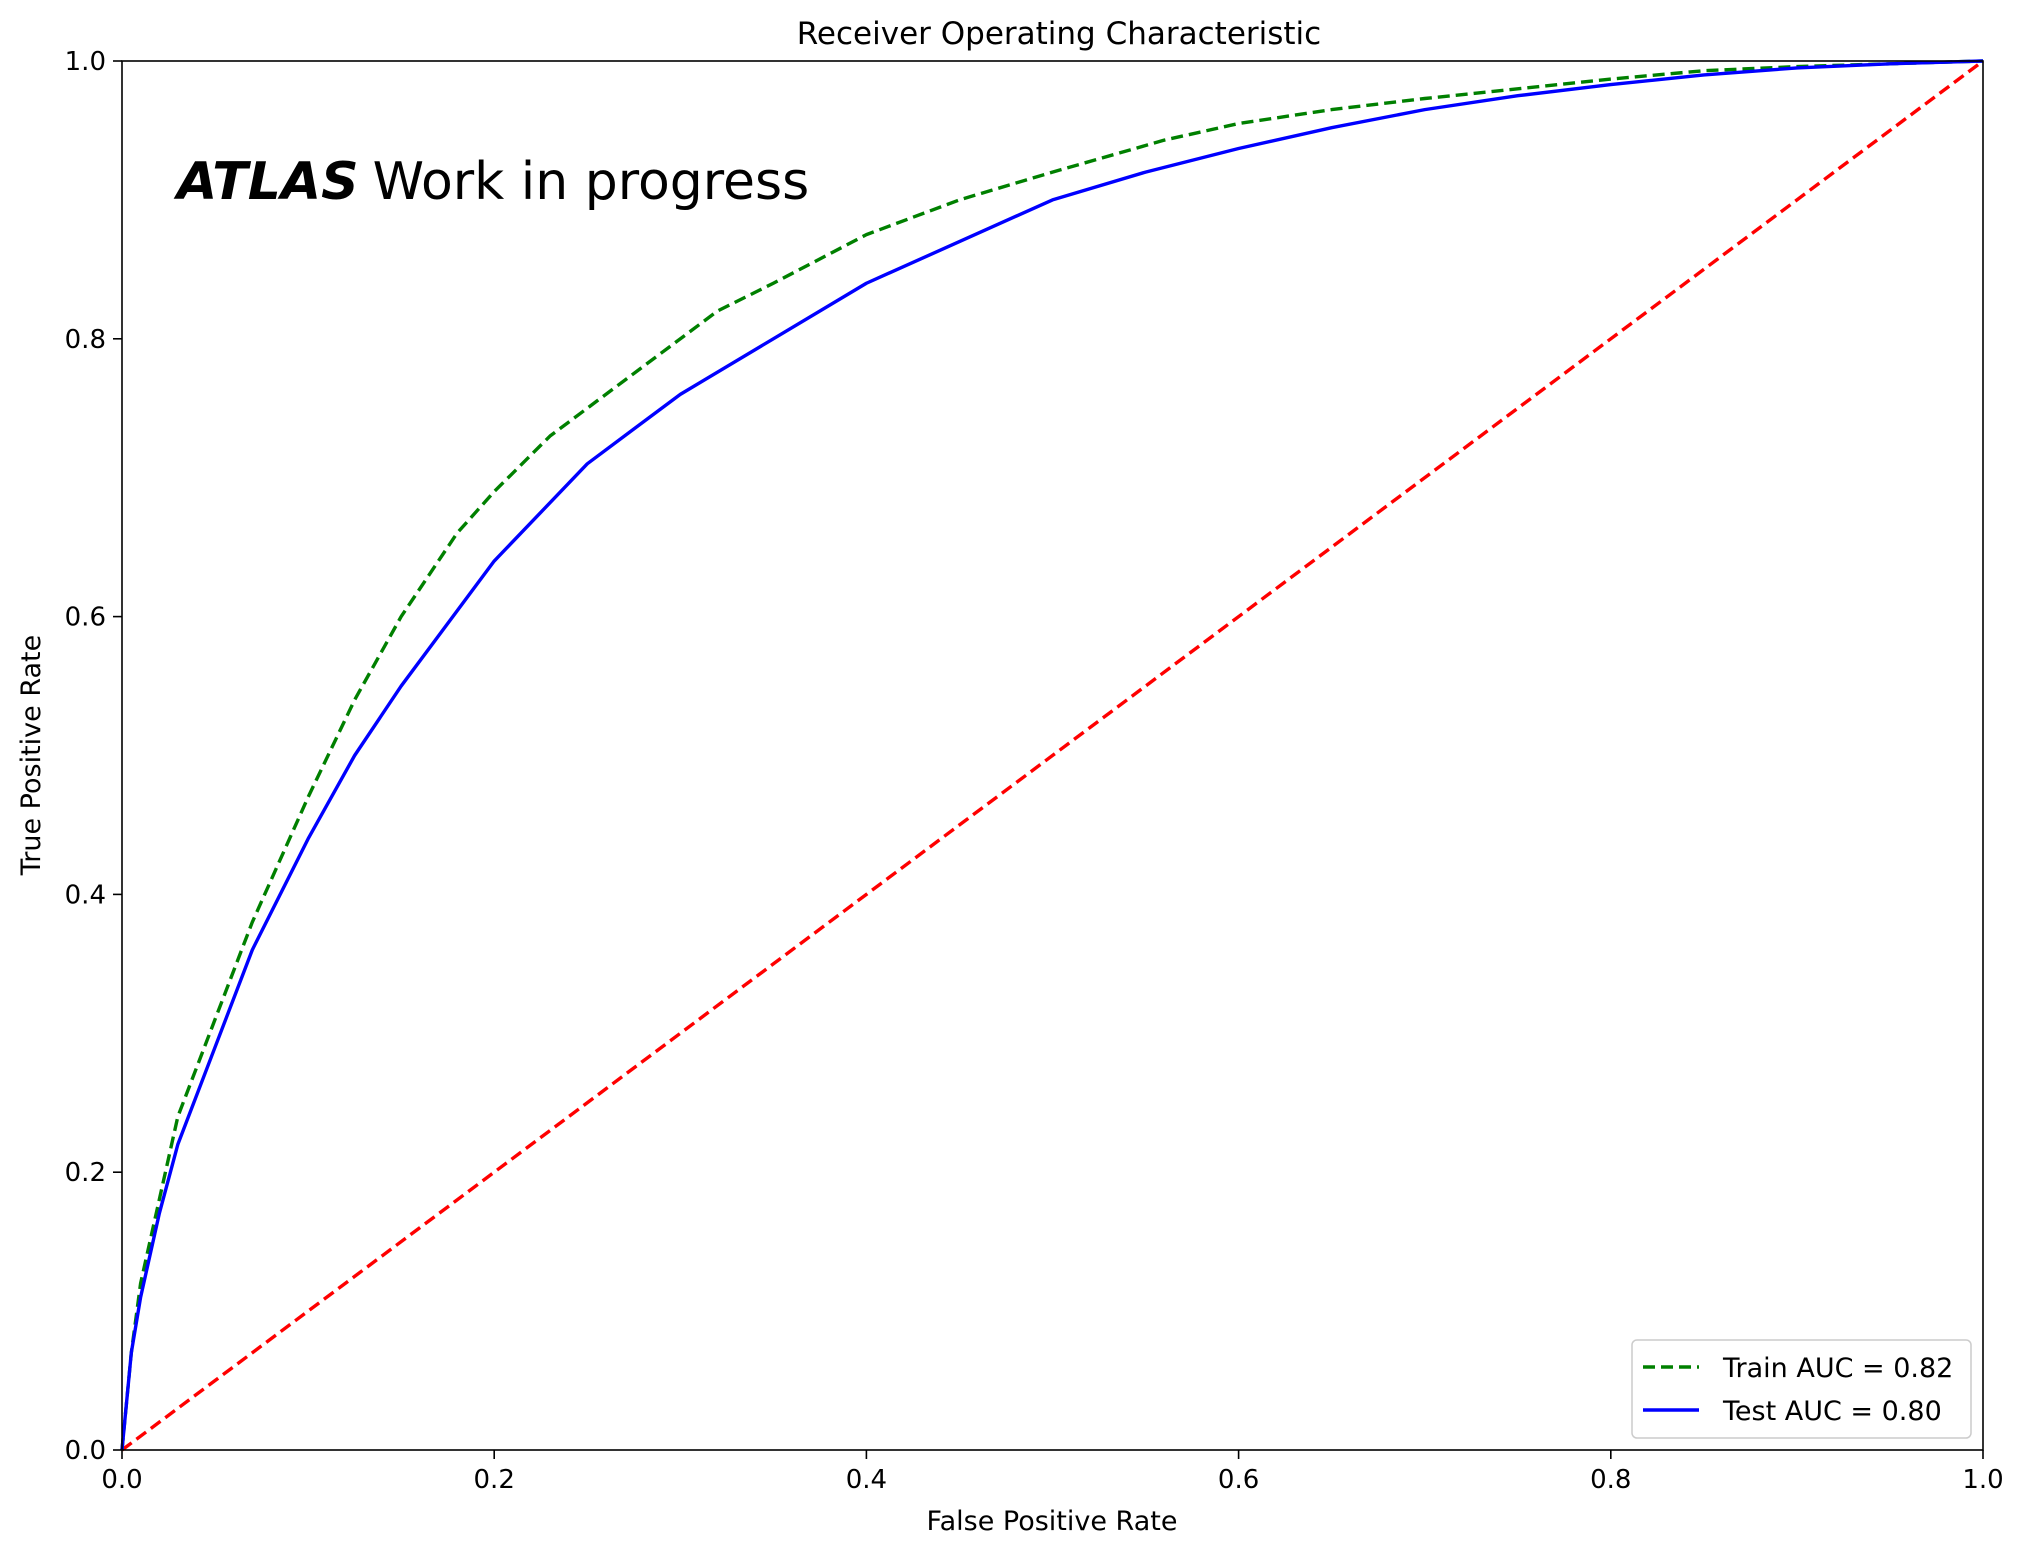 This screenshot has height=1560, width=2024. I want to click on legend-box, so click(1801, 1389).